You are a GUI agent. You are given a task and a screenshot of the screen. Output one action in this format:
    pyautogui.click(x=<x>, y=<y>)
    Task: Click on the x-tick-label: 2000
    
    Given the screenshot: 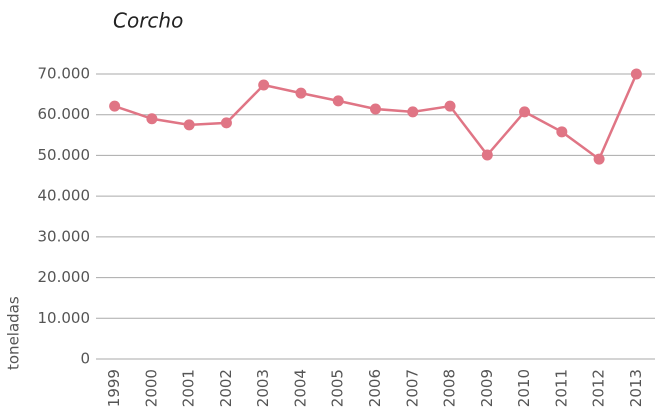 What is the action you would take?
    pyautogui.click(x=151, y=388)
    